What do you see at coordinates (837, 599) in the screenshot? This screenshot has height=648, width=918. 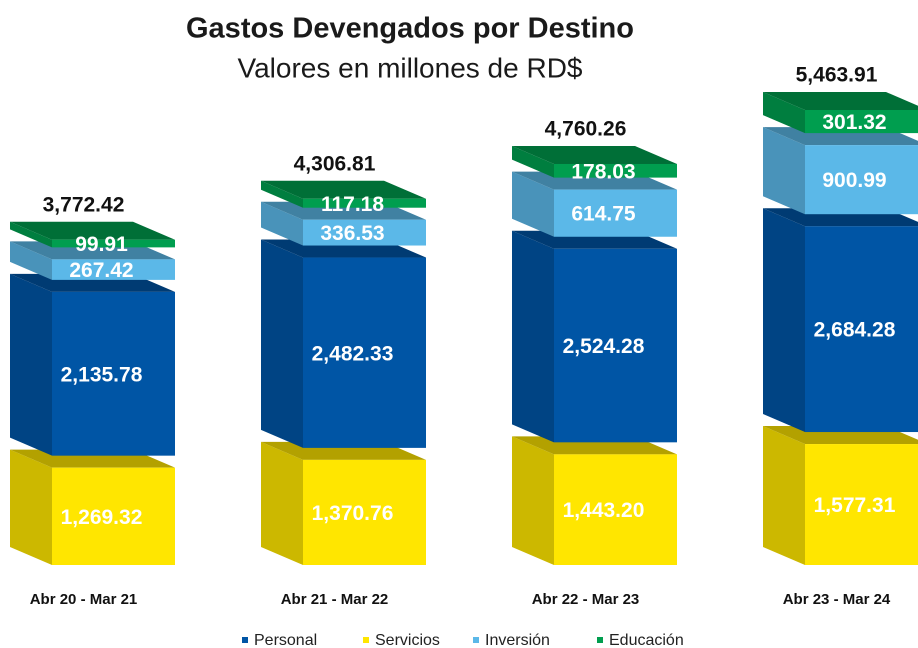 I see `x-tick-label: Abr 23 - Mar 24` at bounding box center [837, 599].